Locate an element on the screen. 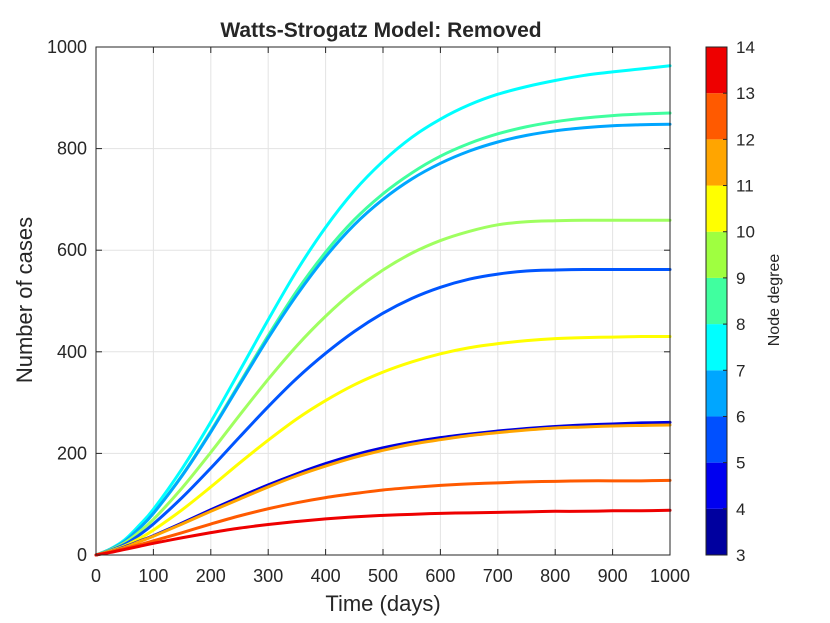  colorbar-tick-label: 10 is located at coordinates (745, 232).